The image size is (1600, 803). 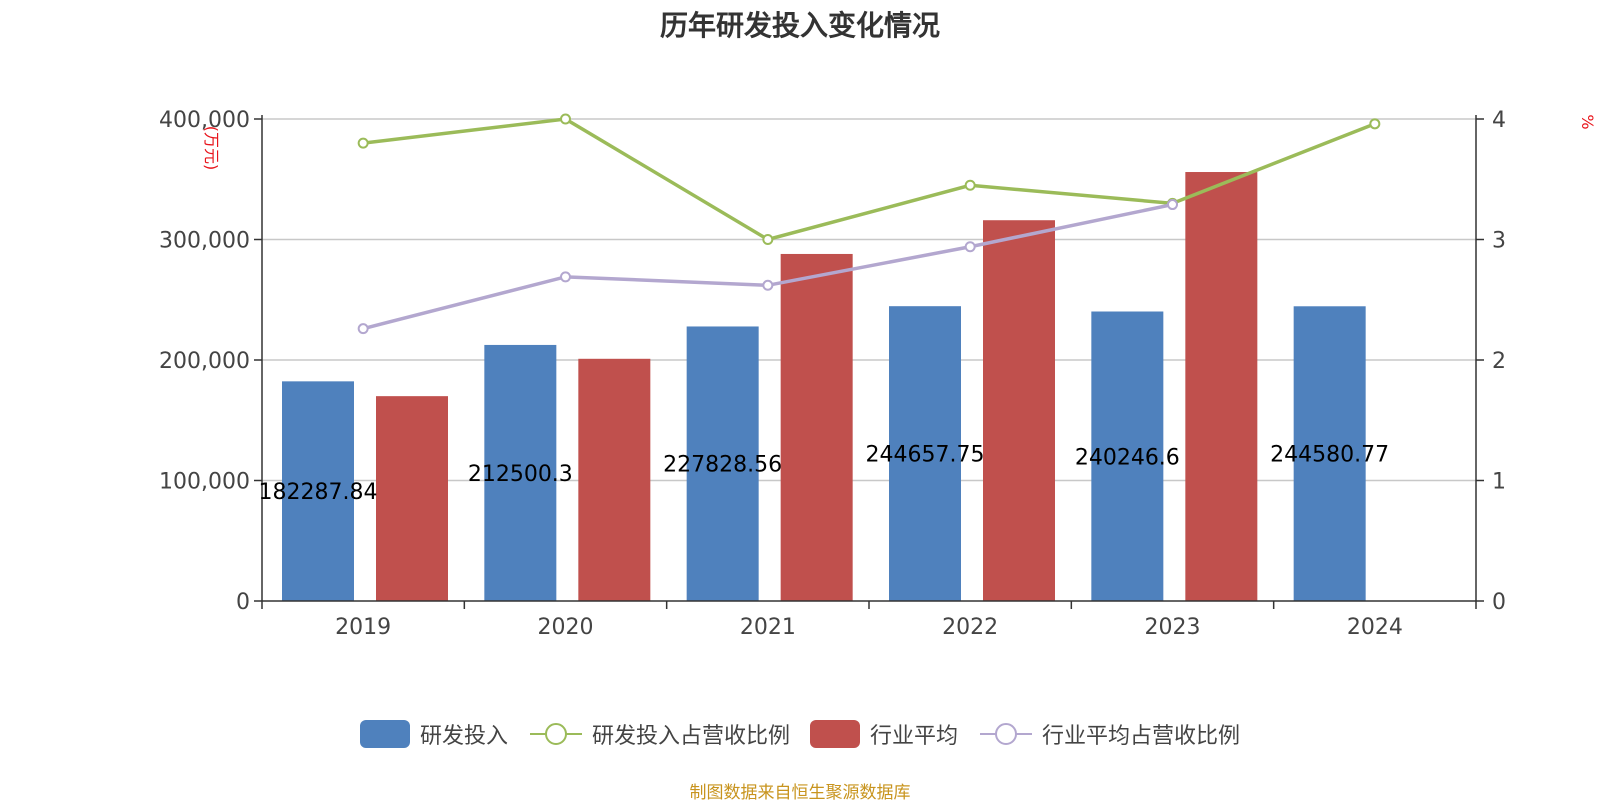 What do you see at coordinates (914, 736) in the screenshot?
I see `legend-label: 行业平均` at bounding box center [914, 736].